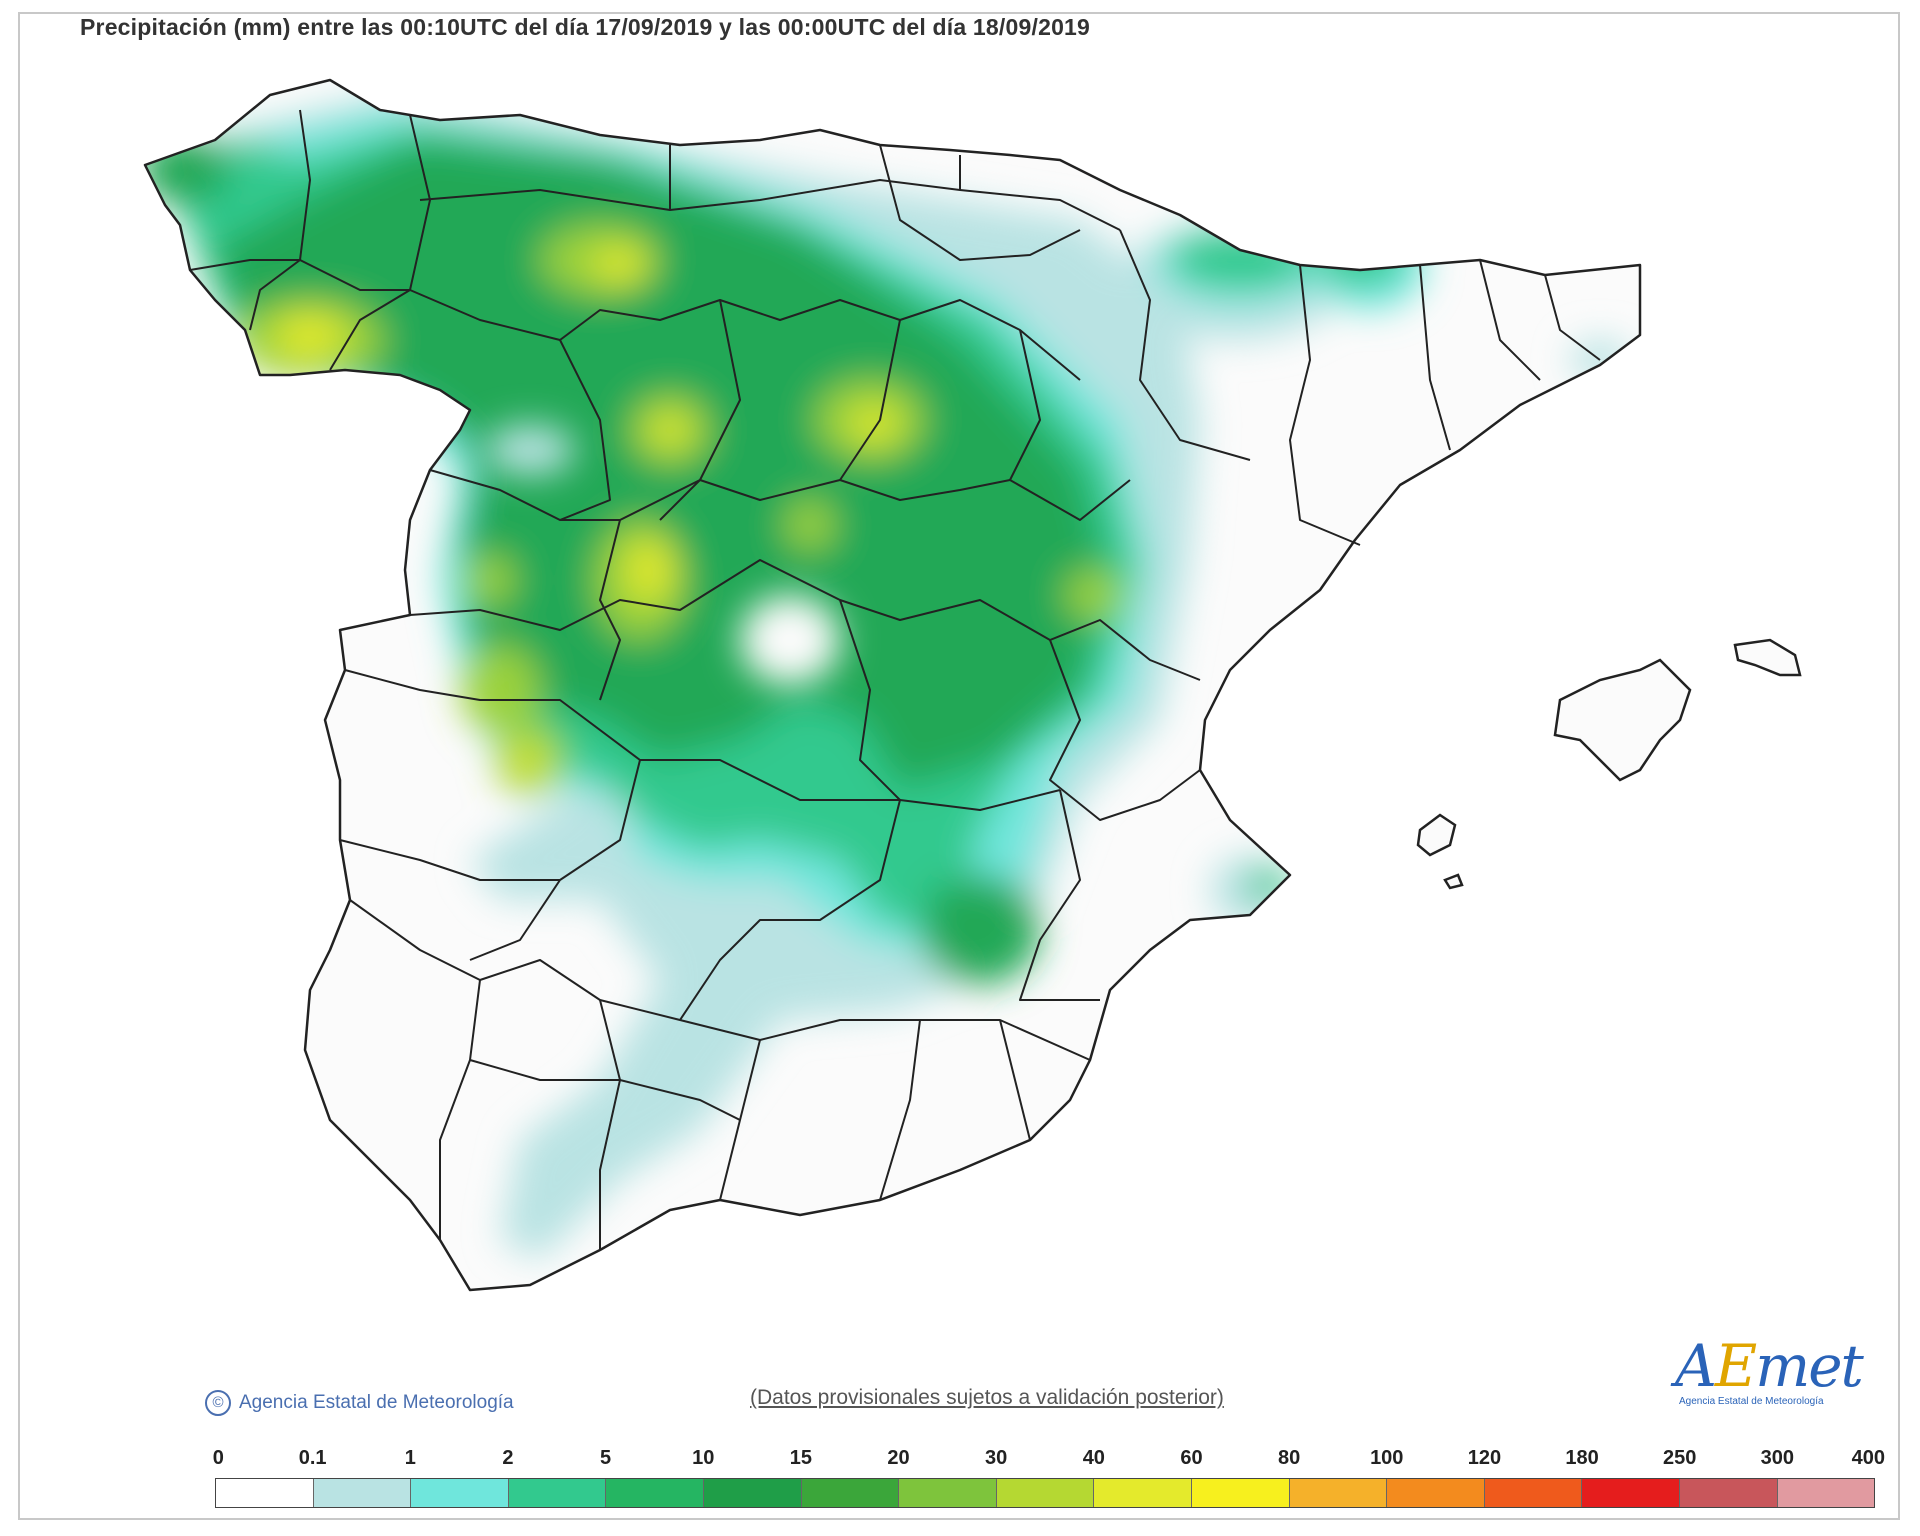 This screenshot has width=1920, height=1536. Describe the element at coordinates (1387, 1458) in the screenshot. I see `legend-label: 100` at that location.